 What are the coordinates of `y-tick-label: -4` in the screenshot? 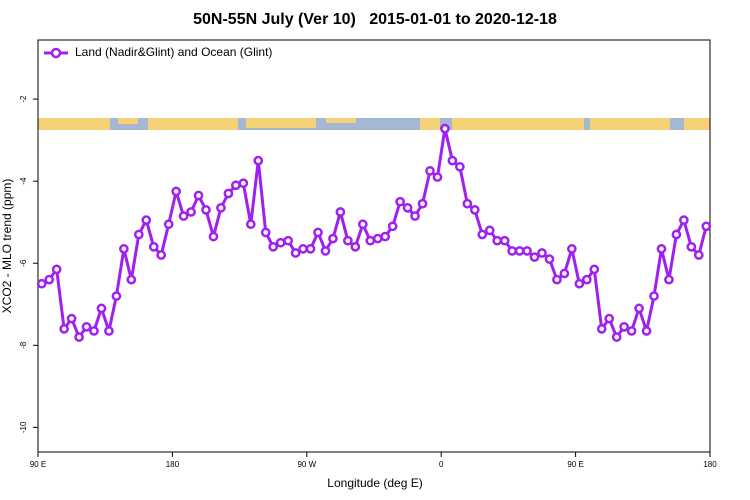 It's located at (23, 181).